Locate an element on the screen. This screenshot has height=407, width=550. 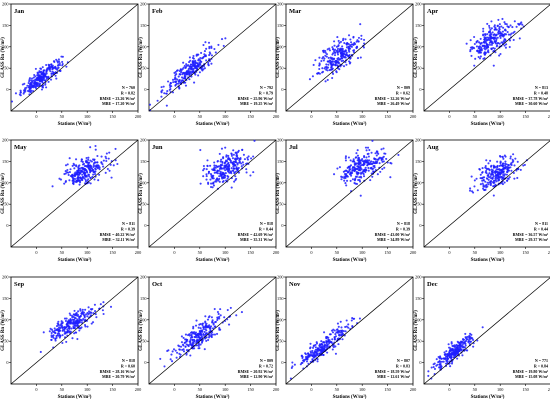
y-tick-label: 100 is located at coordinates (280, 182).